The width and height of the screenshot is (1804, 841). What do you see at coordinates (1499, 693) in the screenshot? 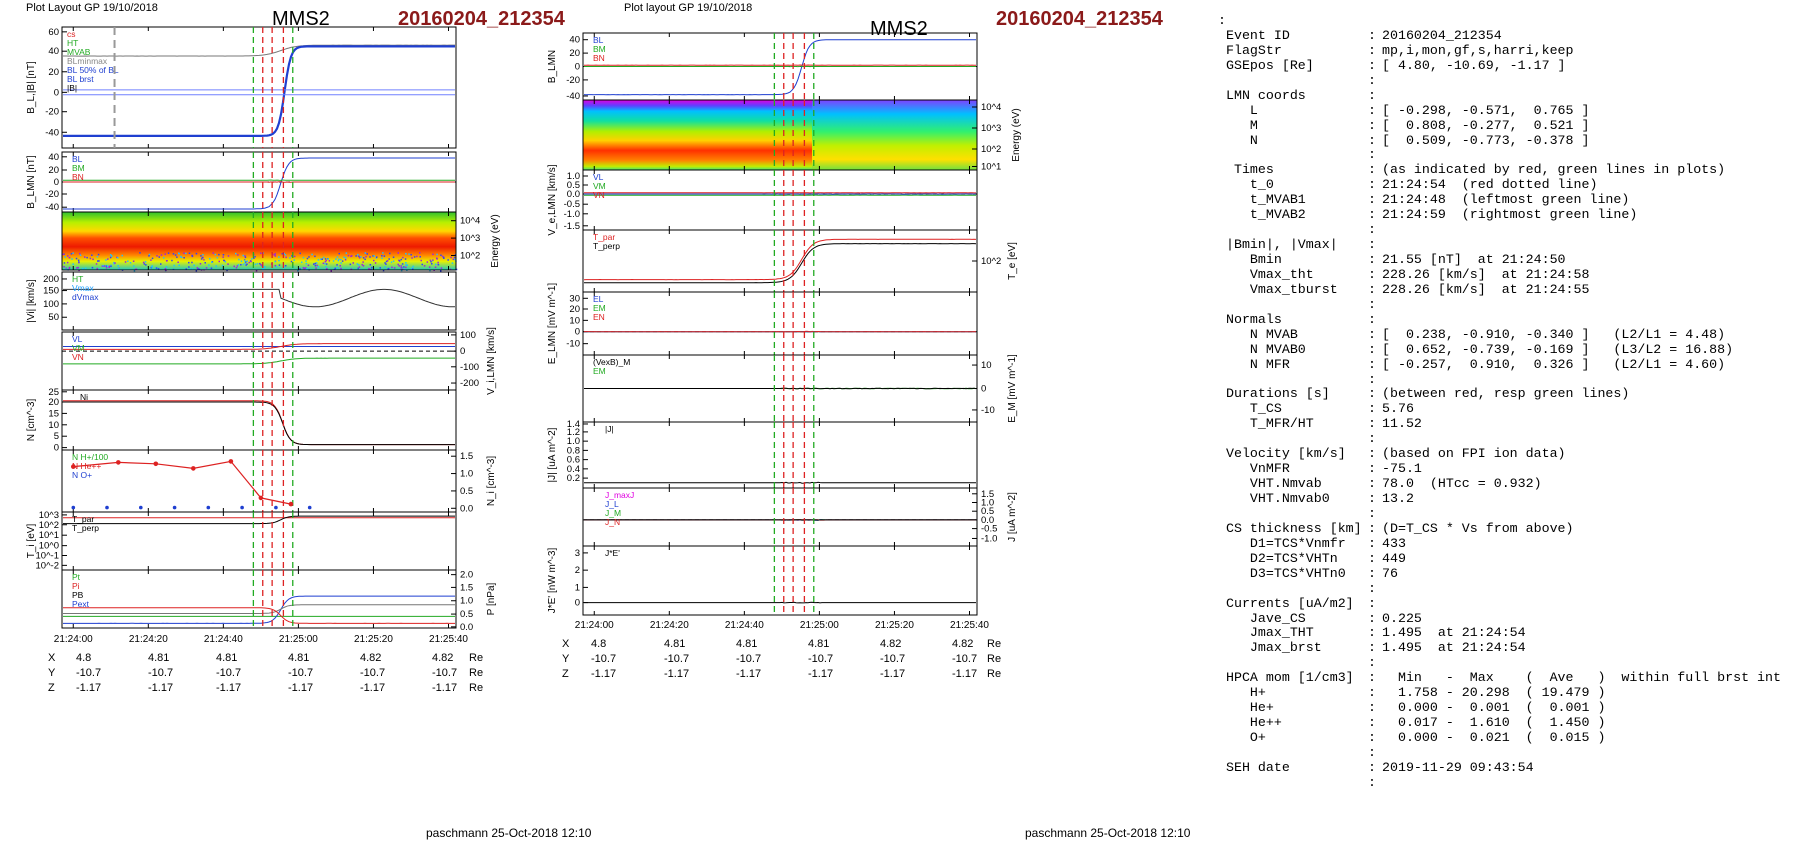
I see `summary-row: H+: 1.758 - 20.298 ( 19.479 )` at bounding box center [1499, 693].